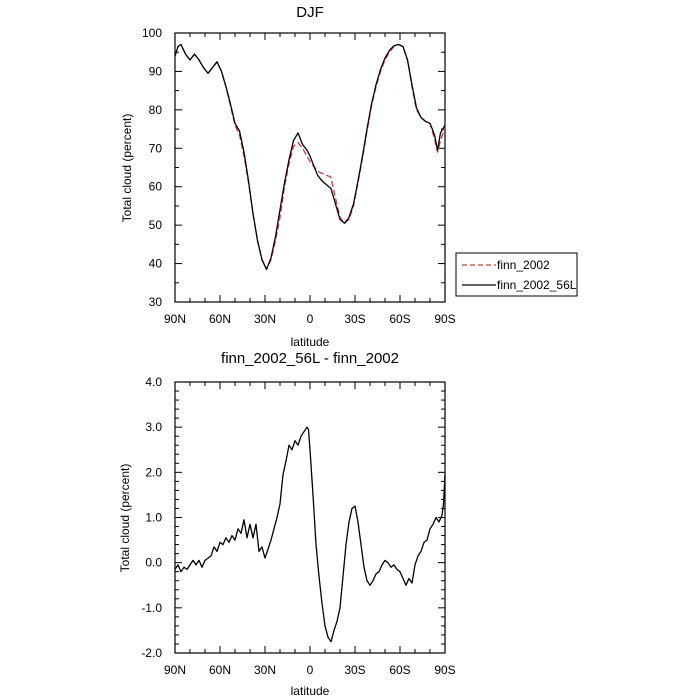 The image size is (700, 700). Describe the element at coordinates (153, 382) in the screenshot. I see `bottom-y-tick-label: 4.0` at that location.